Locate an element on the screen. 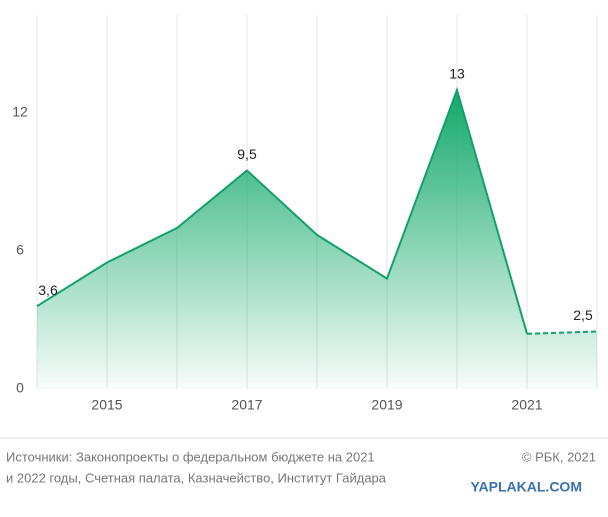  x-tick-label: 2021 is located at coordinates (526, 405).